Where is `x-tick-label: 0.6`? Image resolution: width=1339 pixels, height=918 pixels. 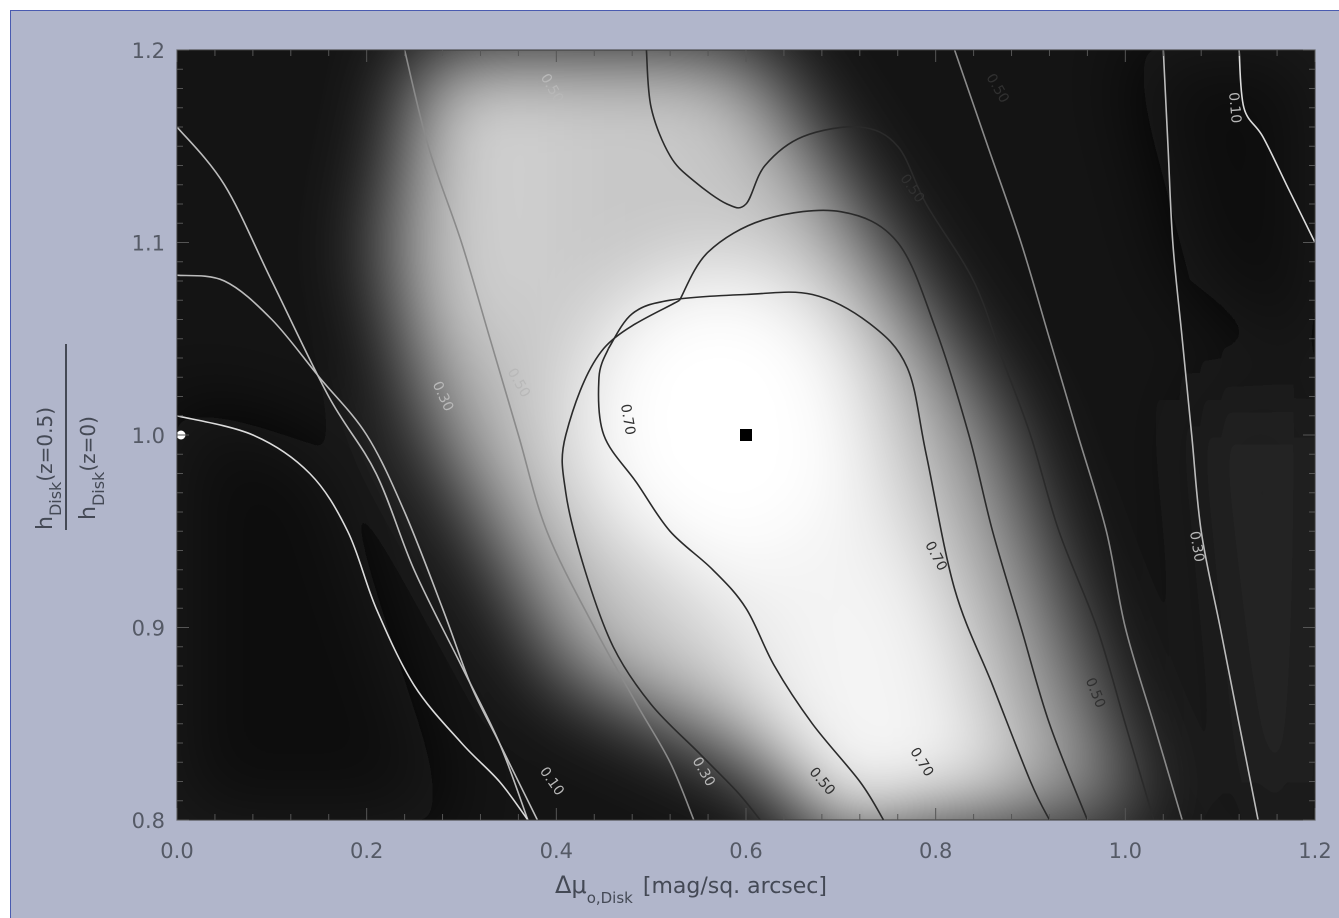
x-tick-label: 0.6 is located at coordinates (745, 851).